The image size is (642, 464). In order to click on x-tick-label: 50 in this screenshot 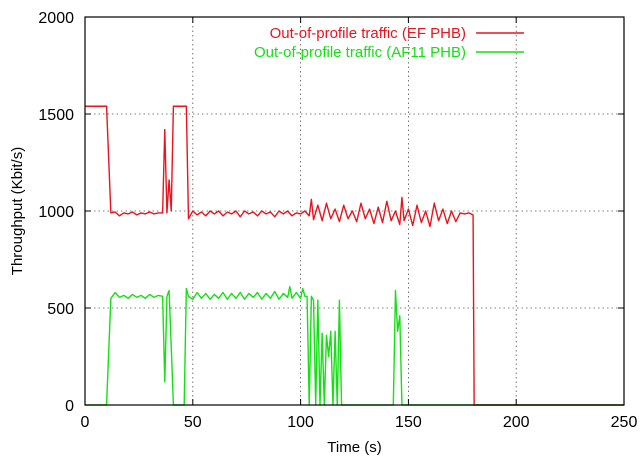, I will do `click(193, 422)`.